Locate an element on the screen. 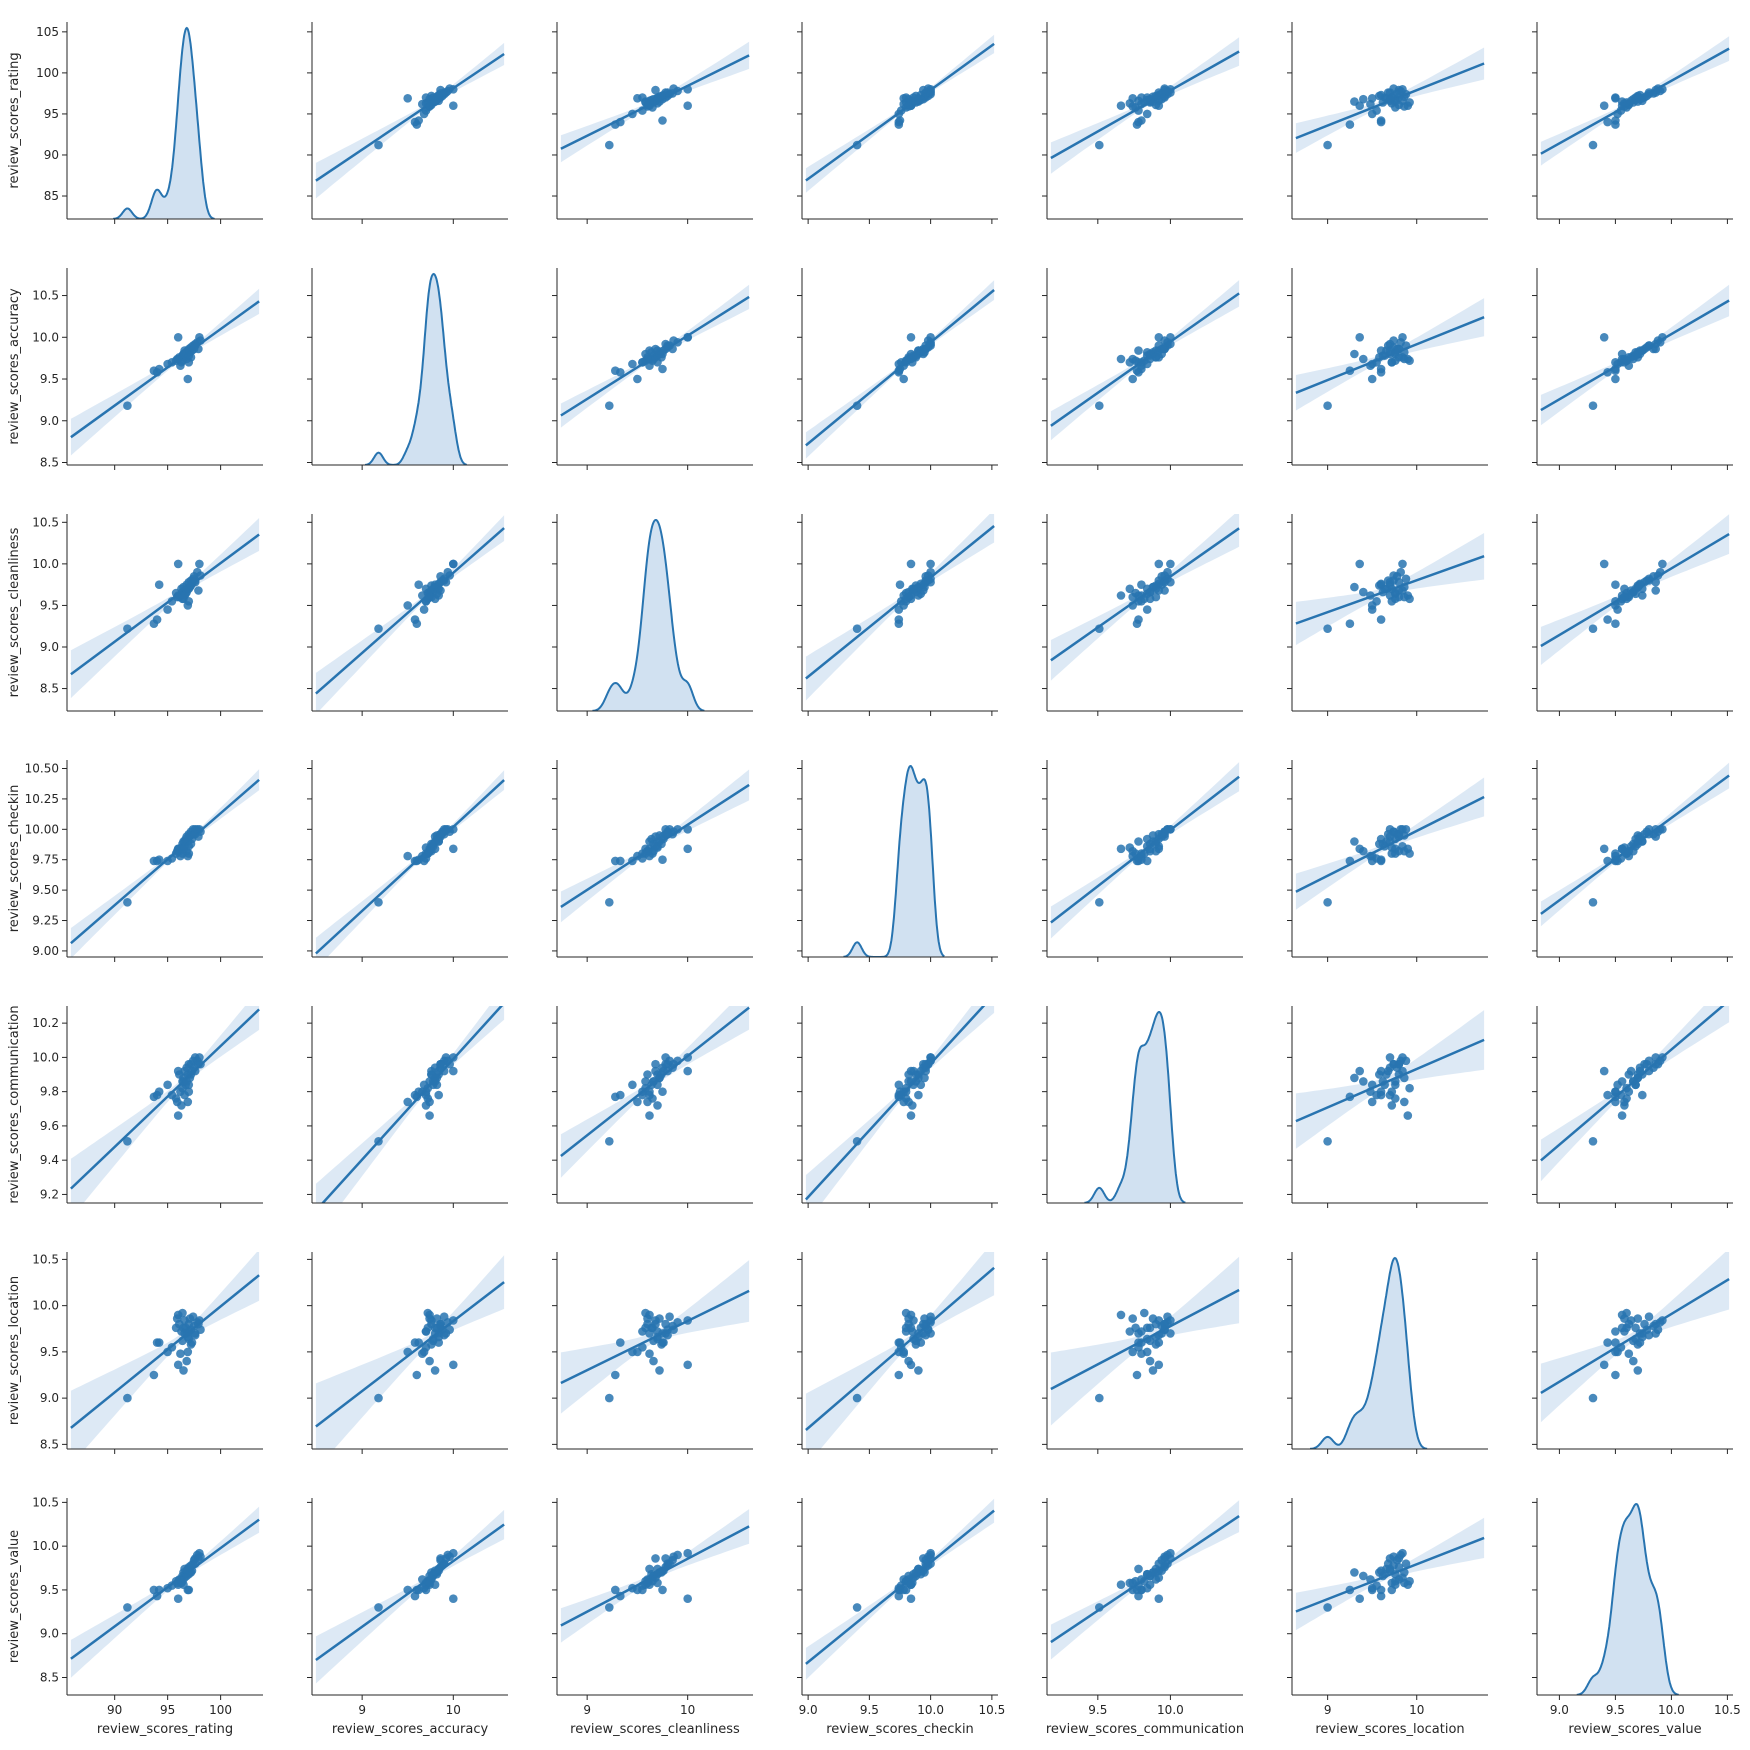 The width and height of the screenshot is (1750, 1750). regression-line is located at coordinates (165, 604).